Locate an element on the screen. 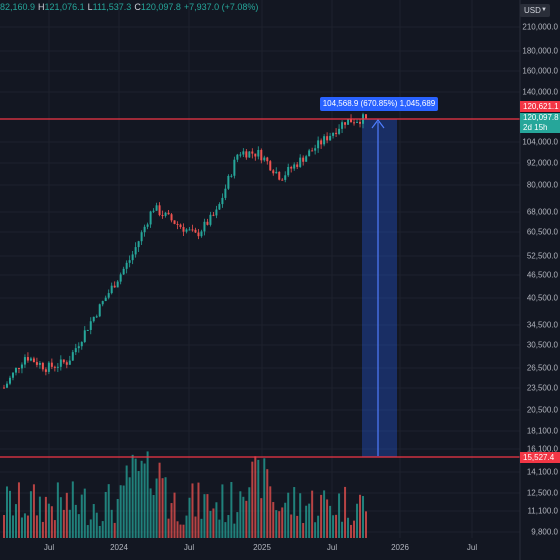 The image size is (560, 560). price-axis-label: 30,500.0 is located at coordinates (542, 345).